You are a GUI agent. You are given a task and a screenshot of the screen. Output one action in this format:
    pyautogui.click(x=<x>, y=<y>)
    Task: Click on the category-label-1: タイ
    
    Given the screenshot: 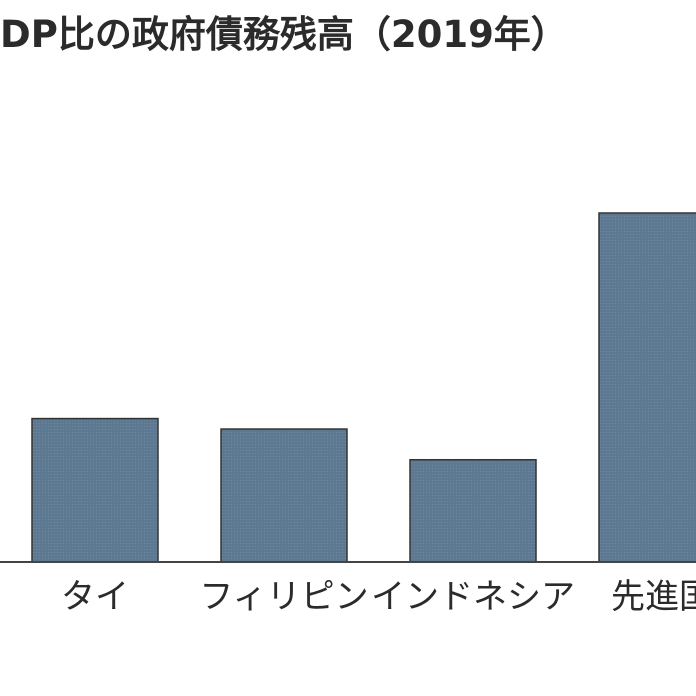 What is the action you would take?
    pyautogui.click(x=95, y=597)
    